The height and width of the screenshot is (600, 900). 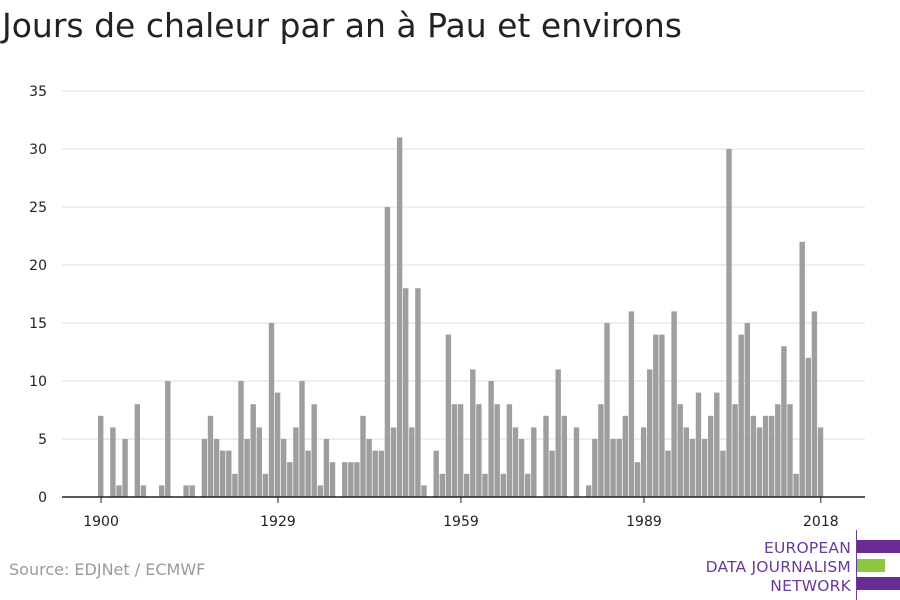 What do you see at coordinates (741, 415) in the screenshot?
I see `bar-2005` at bounding box center [741, 415].